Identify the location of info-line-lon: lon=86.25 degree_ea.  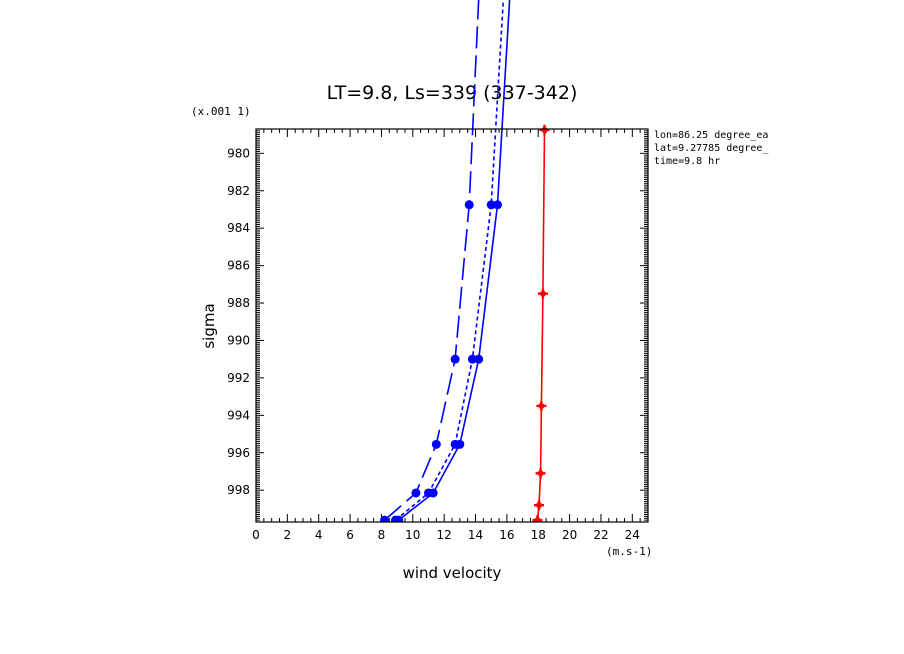
(711, 135).